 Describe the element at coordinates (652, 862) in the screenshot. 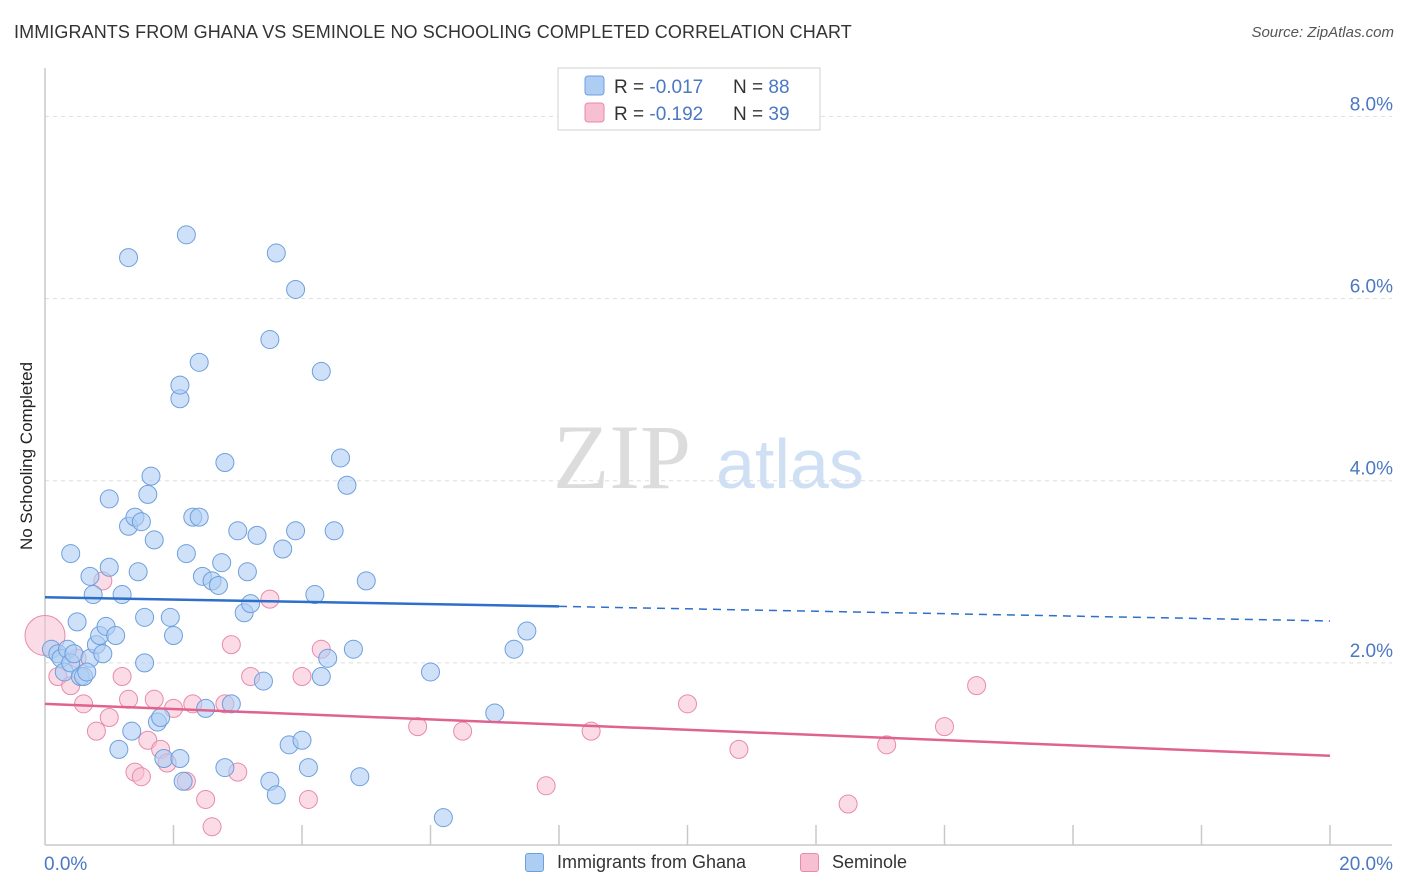

I see `legend-label-ghana: Immigrants from Ghana` at that location.